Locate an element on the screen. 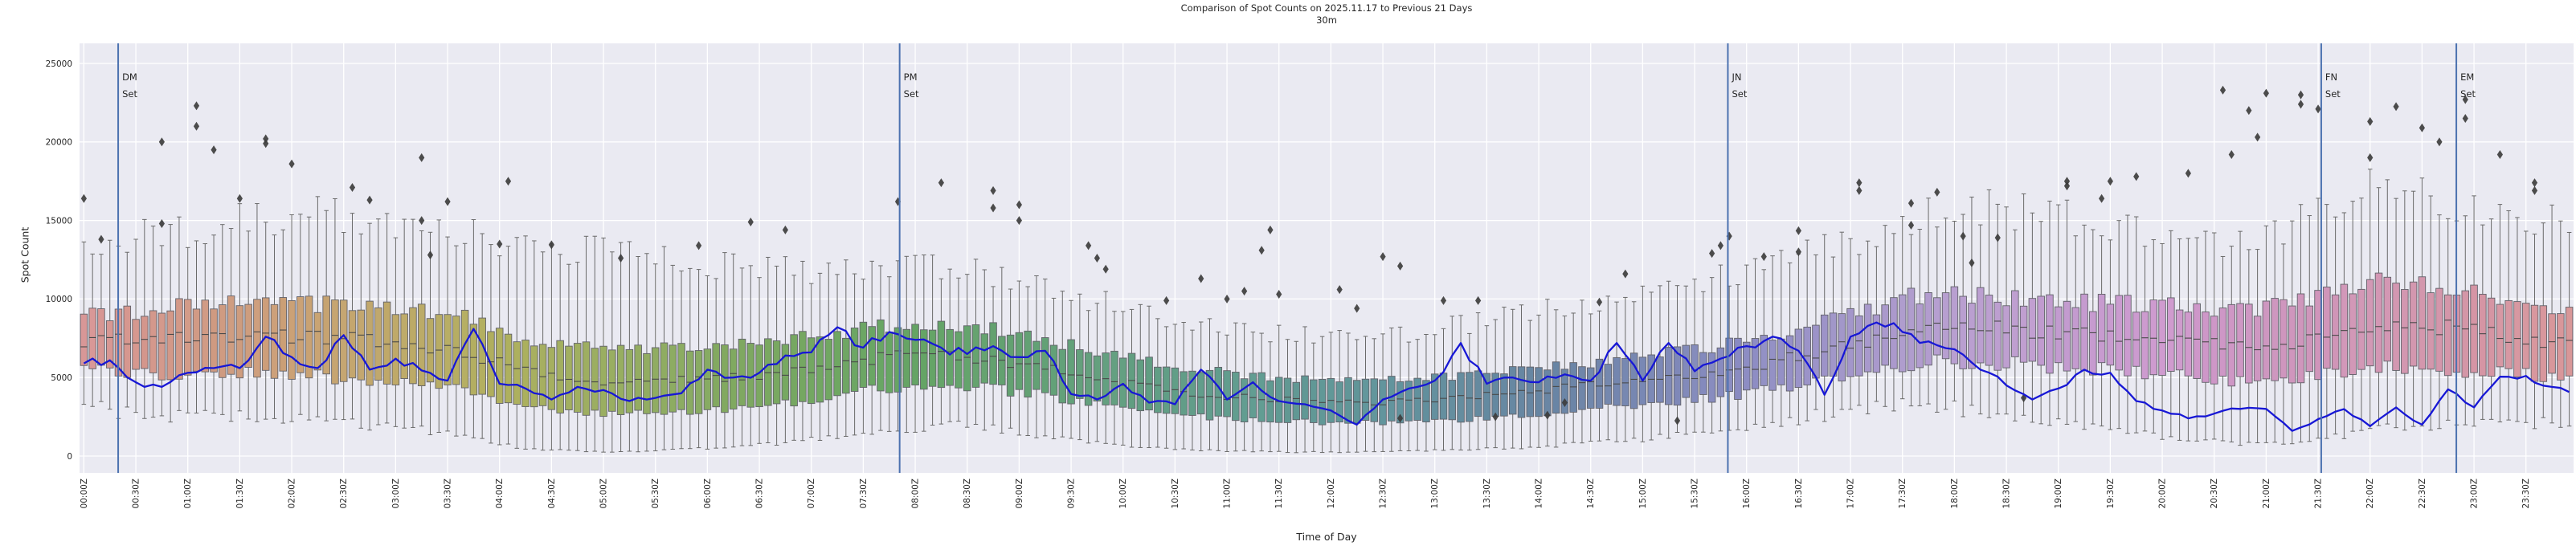 The height and width of the screenshot is (558, 2576). x-axis-label: Time of Day is located at coordinates (1326, 537).